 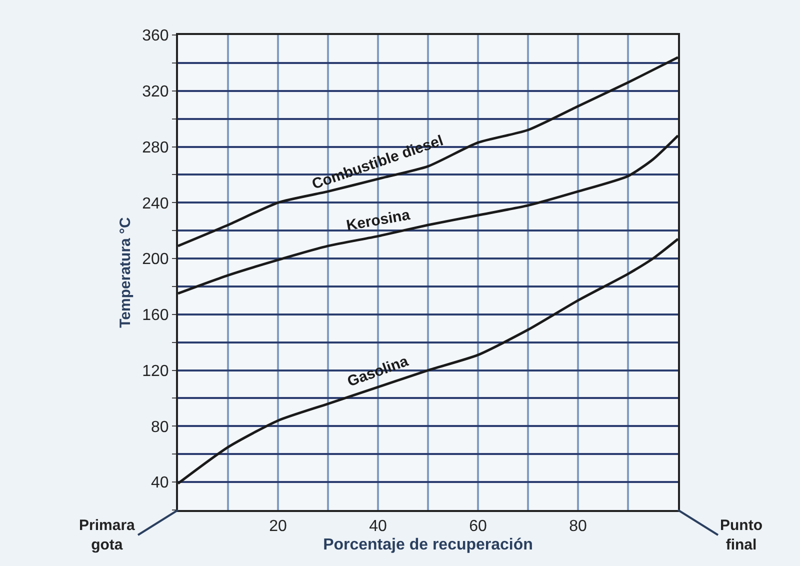 What do you see at coordinates (478, 527) in the screenshot?
I see `x-tick-label: 60` at bounding box center [478, 527].